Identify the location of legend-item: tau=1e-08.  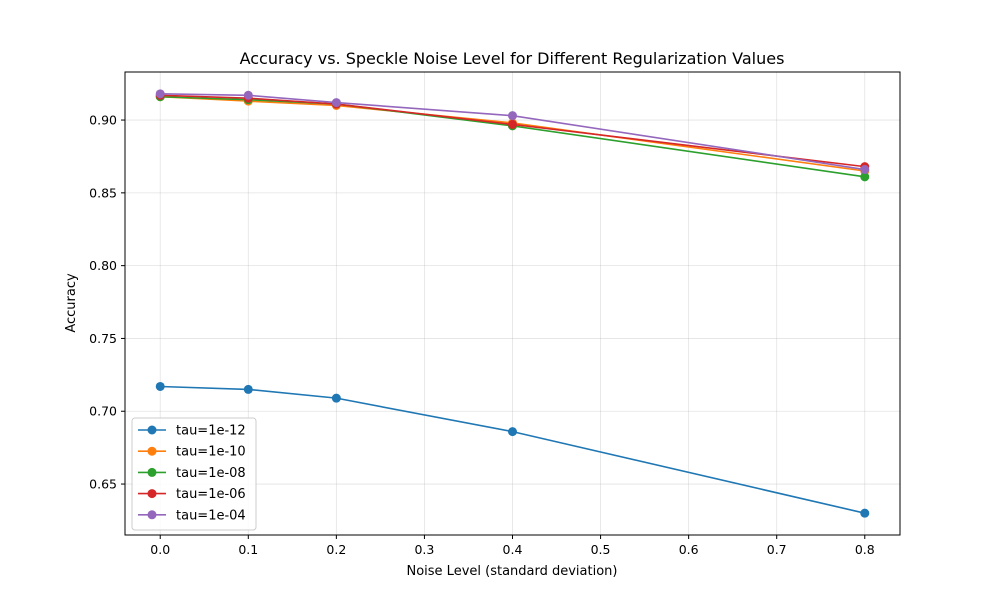
(192, 473).